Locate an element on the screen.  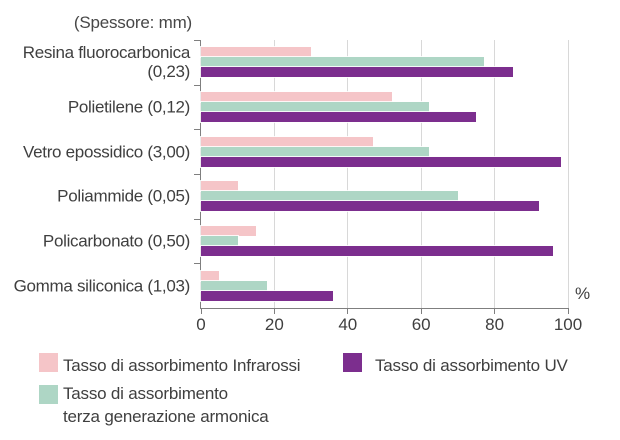
x-tick-label-80: 80 is located at coordinates (495, 324).